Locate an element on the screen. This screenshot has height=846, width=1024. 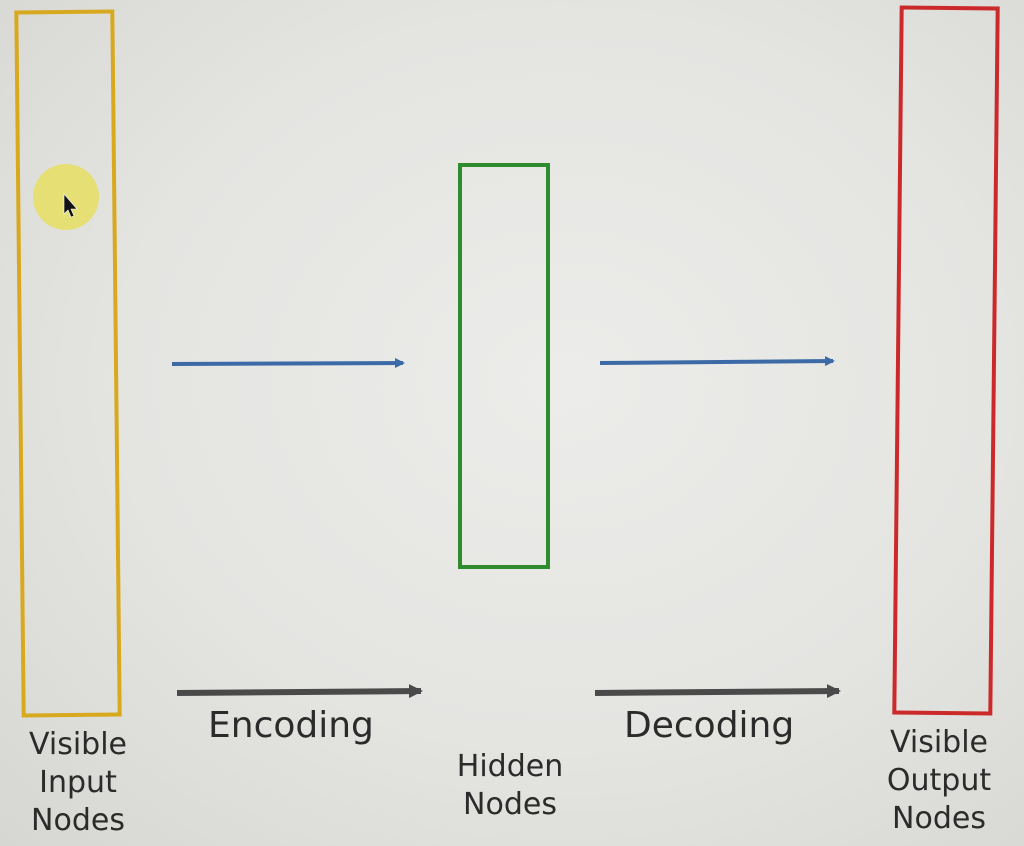
output-layer-box is located at coordinates (946, 360).